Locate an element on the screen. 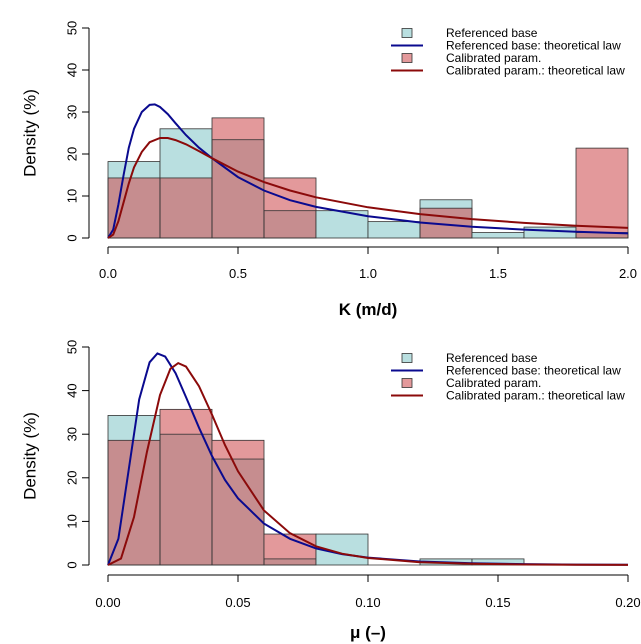 The image size is (641, 644). x-axis-title: μ (–) is located at coordinates (368, 632).